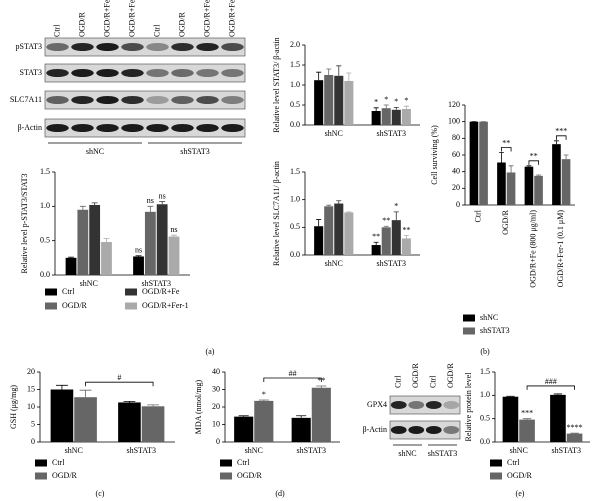 This screenshot has height=501, width=612. What do you see at coordinates (311, 450) in the screenshot?
I see `x-tick-label: shSTAT3` at bounding box center [311, 450].